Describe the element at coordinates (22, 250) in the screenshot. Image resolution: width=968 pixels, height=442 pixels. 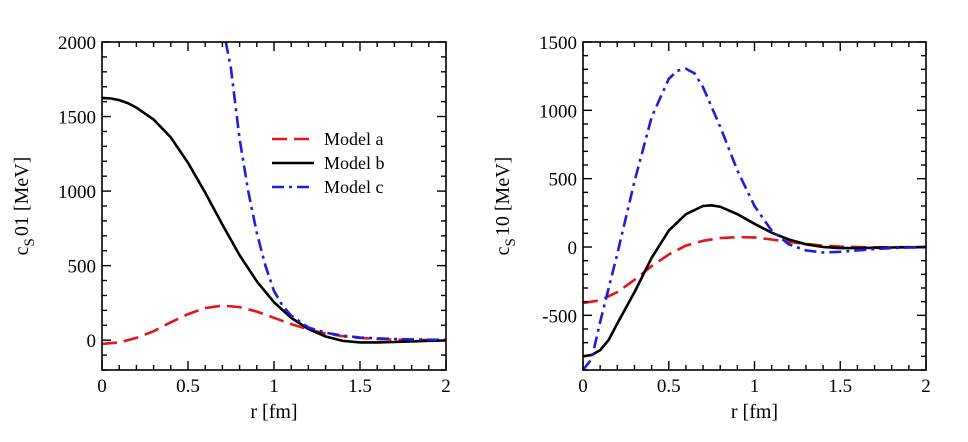
I see `left-y-label-main: c` at that location.